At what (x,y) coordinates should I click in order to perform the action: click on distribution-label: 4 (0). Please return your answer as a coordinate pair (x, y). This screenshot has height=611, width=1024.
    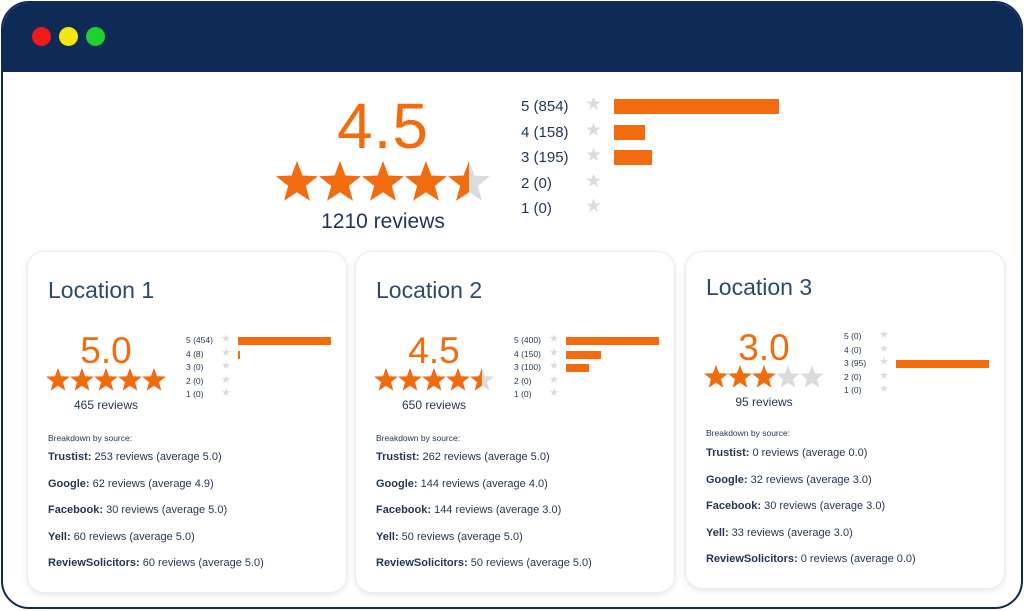
    Looking at the image, I should click on (853, 349).